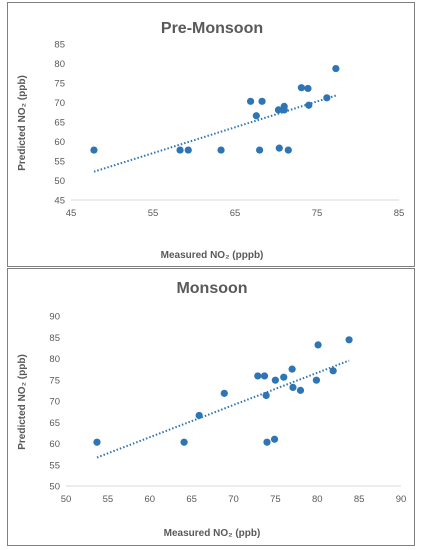 The height and width of the screenshot is (550, 424). What do you see at coordinates (54, 317) in the screenshot?
I see `y-tick-label: 90` at bounding box center [54, 317].